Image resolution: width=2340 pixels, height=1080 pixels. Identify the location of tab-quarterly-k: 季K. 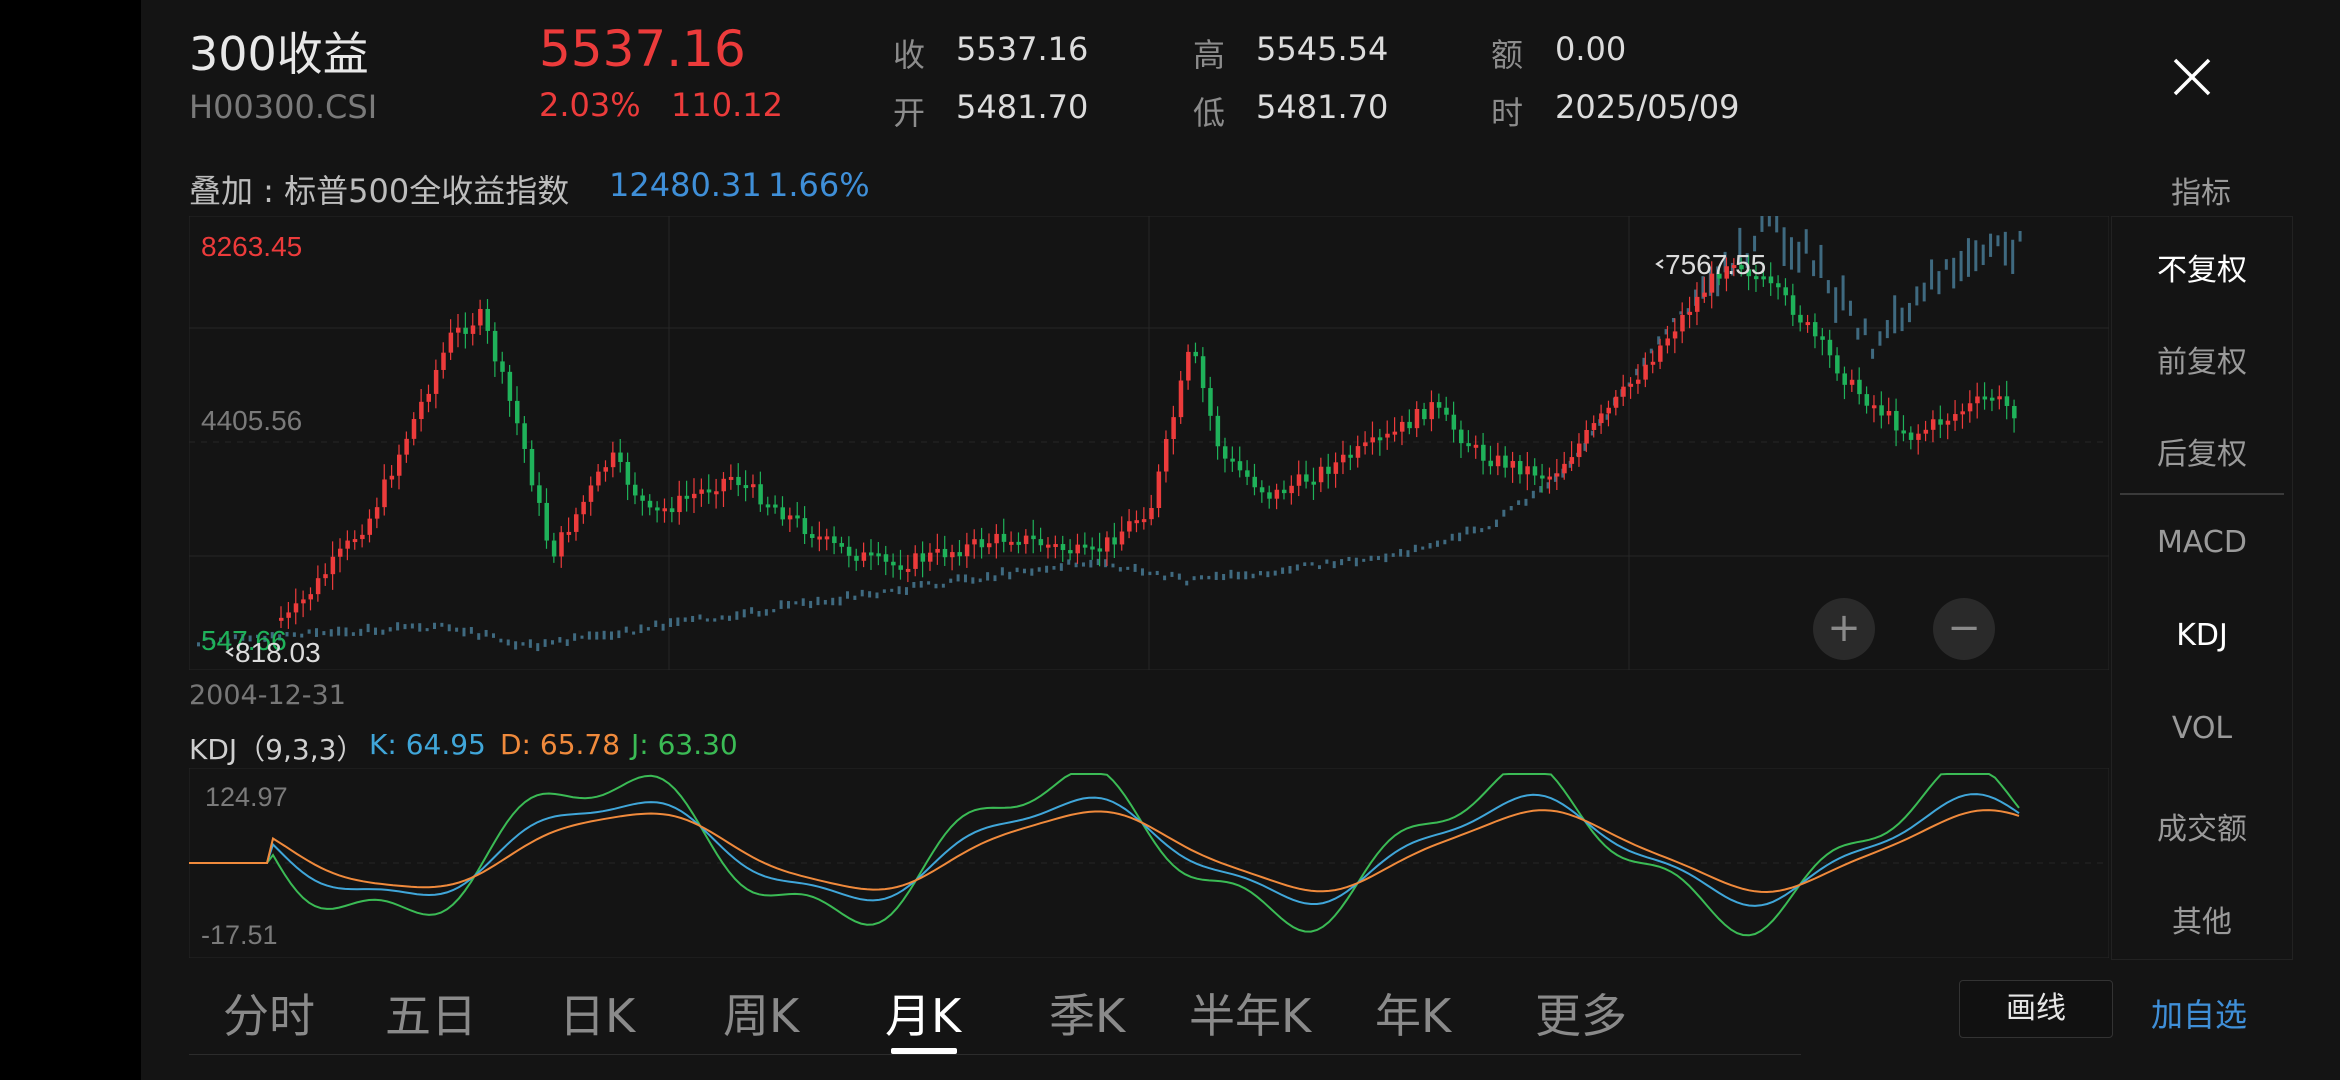
(1087, 1016).